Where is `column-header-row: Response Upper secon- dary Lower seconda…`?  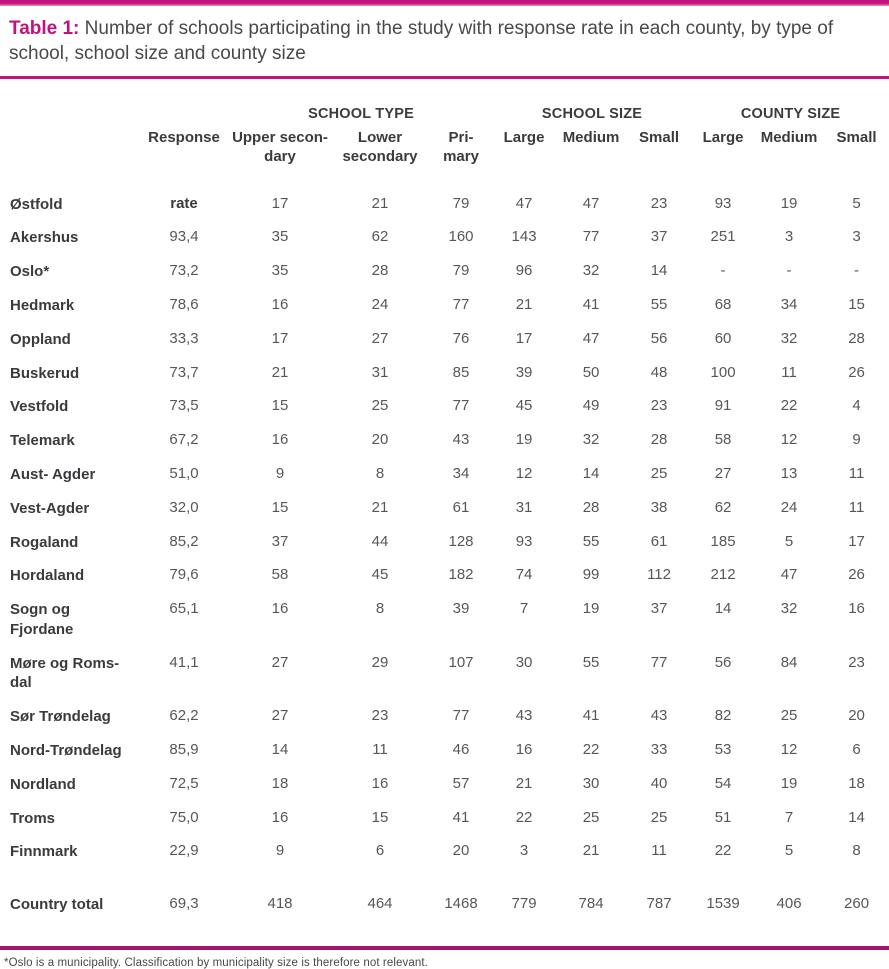 column-header-row: Response Upper secon- dary Lower seconda… is located at coordinates (444, 148).